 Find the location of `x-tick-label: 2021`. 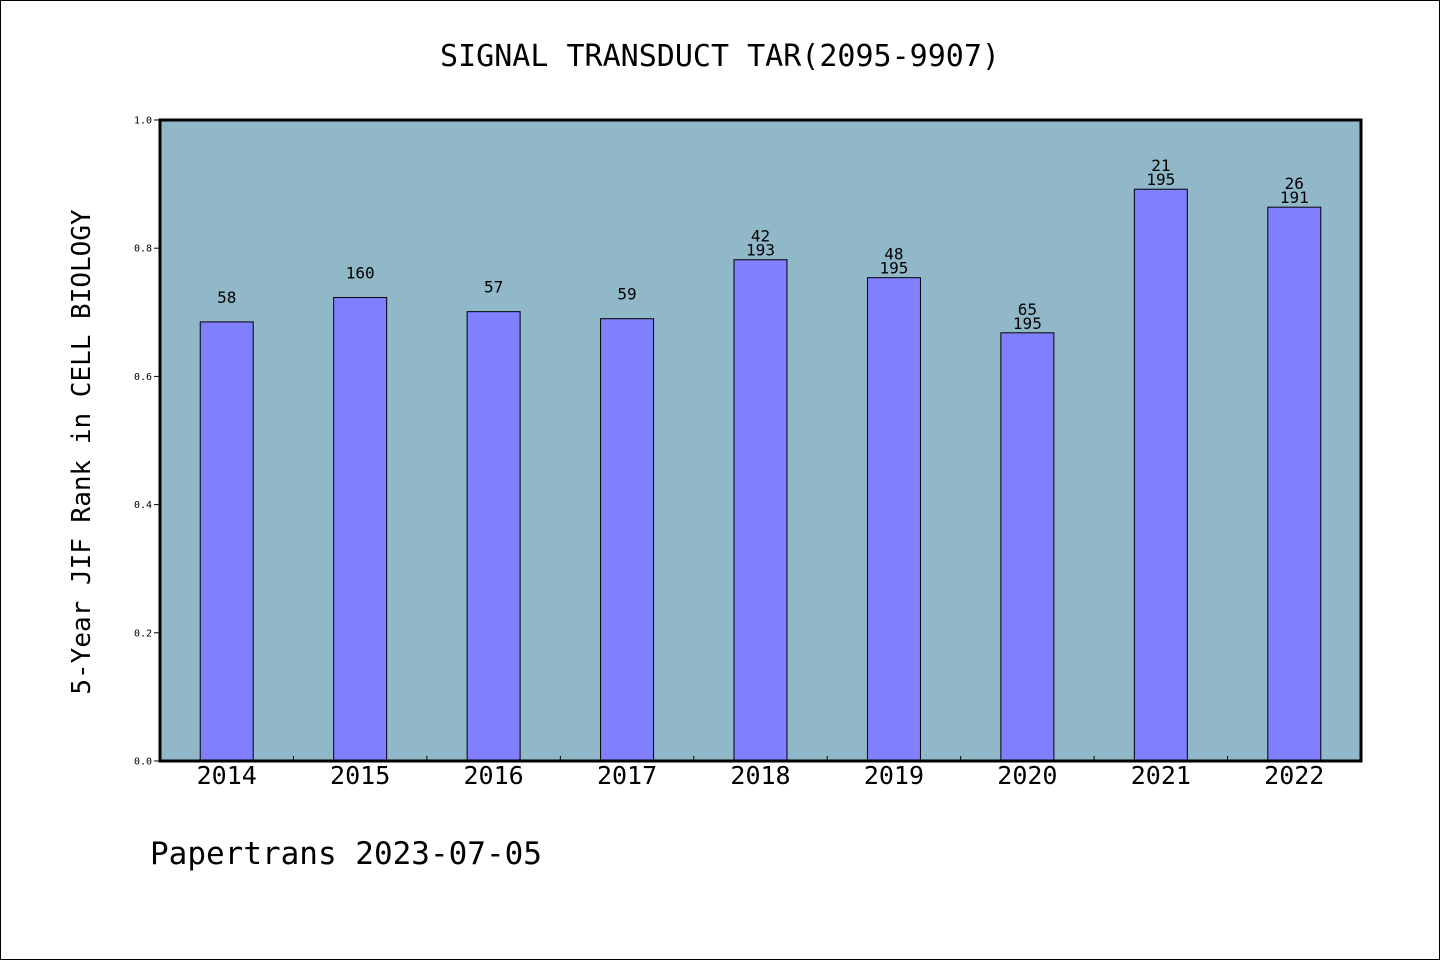

x-tick-label: 2021 is located at coordinates (1161, 775).